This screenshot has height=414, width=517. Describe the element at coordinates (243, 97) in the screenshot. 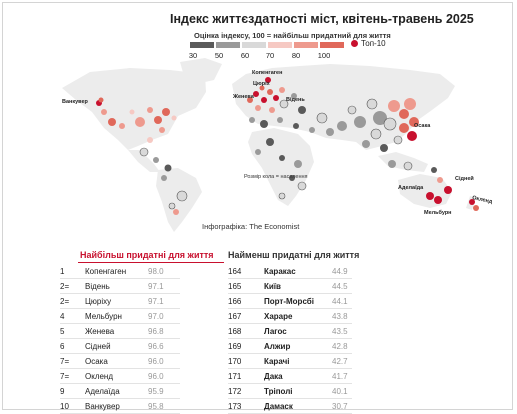

I see `city-label-geneva: Женева` at that location.